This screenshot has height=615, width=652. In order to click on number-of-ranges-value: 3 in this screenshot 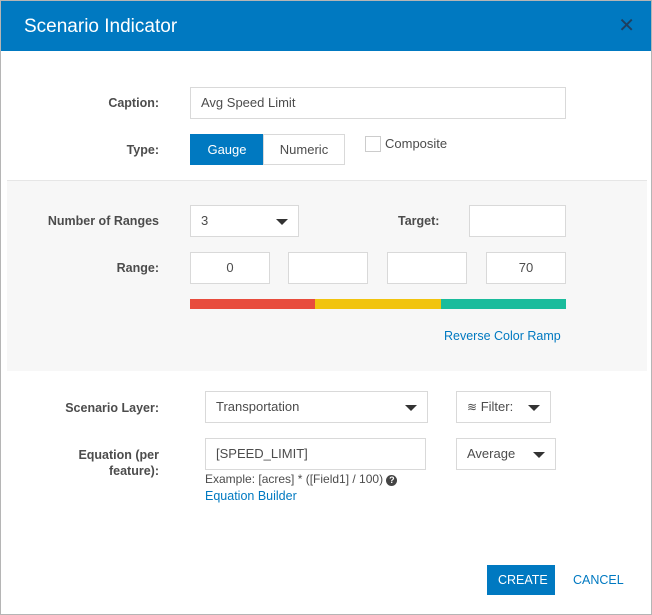, I will do `click(205, 220)`.